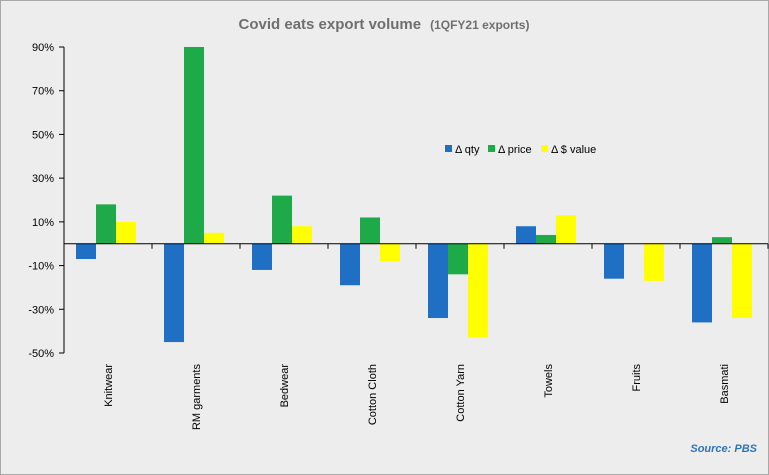  I want to click on category-label: Cotton Cloth, so click(373, 394).